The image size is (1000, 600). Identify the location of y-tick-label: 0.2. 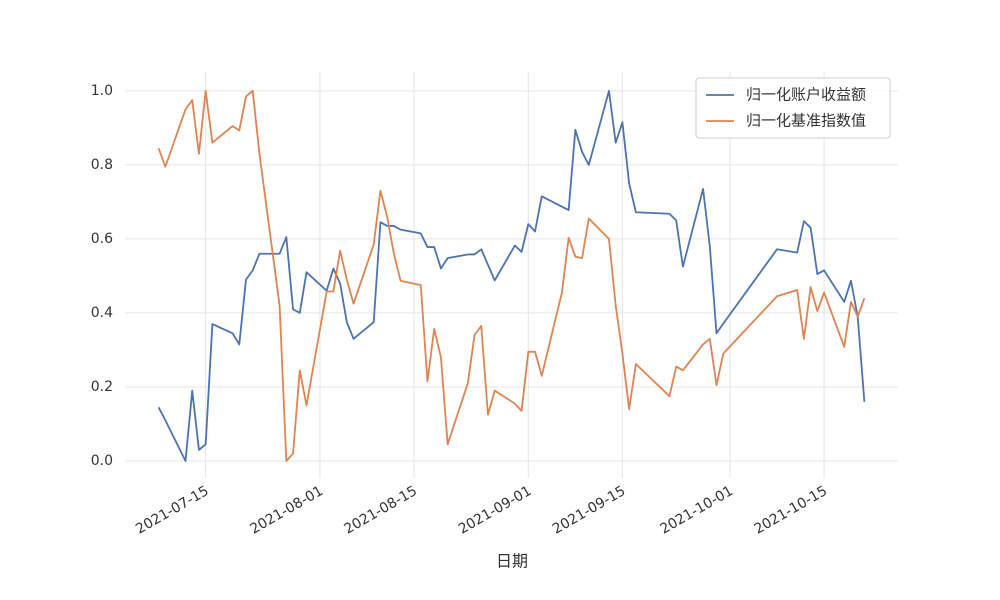
(102, 387).